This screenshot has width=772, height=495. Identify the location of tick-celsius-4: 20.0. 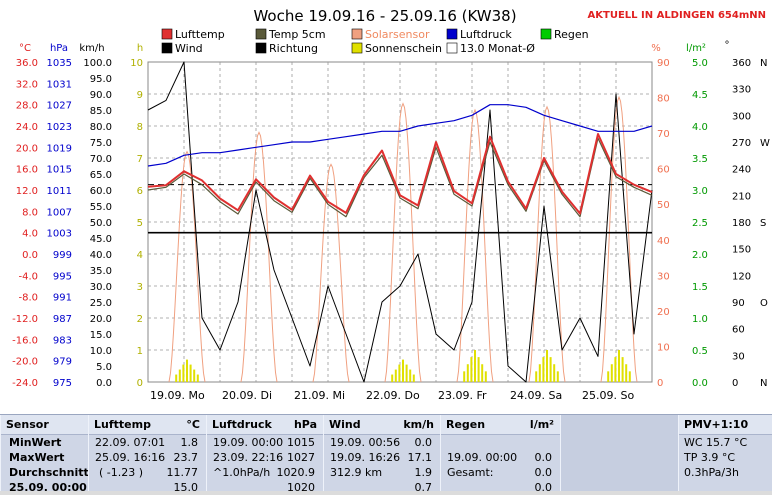
(27, 148).